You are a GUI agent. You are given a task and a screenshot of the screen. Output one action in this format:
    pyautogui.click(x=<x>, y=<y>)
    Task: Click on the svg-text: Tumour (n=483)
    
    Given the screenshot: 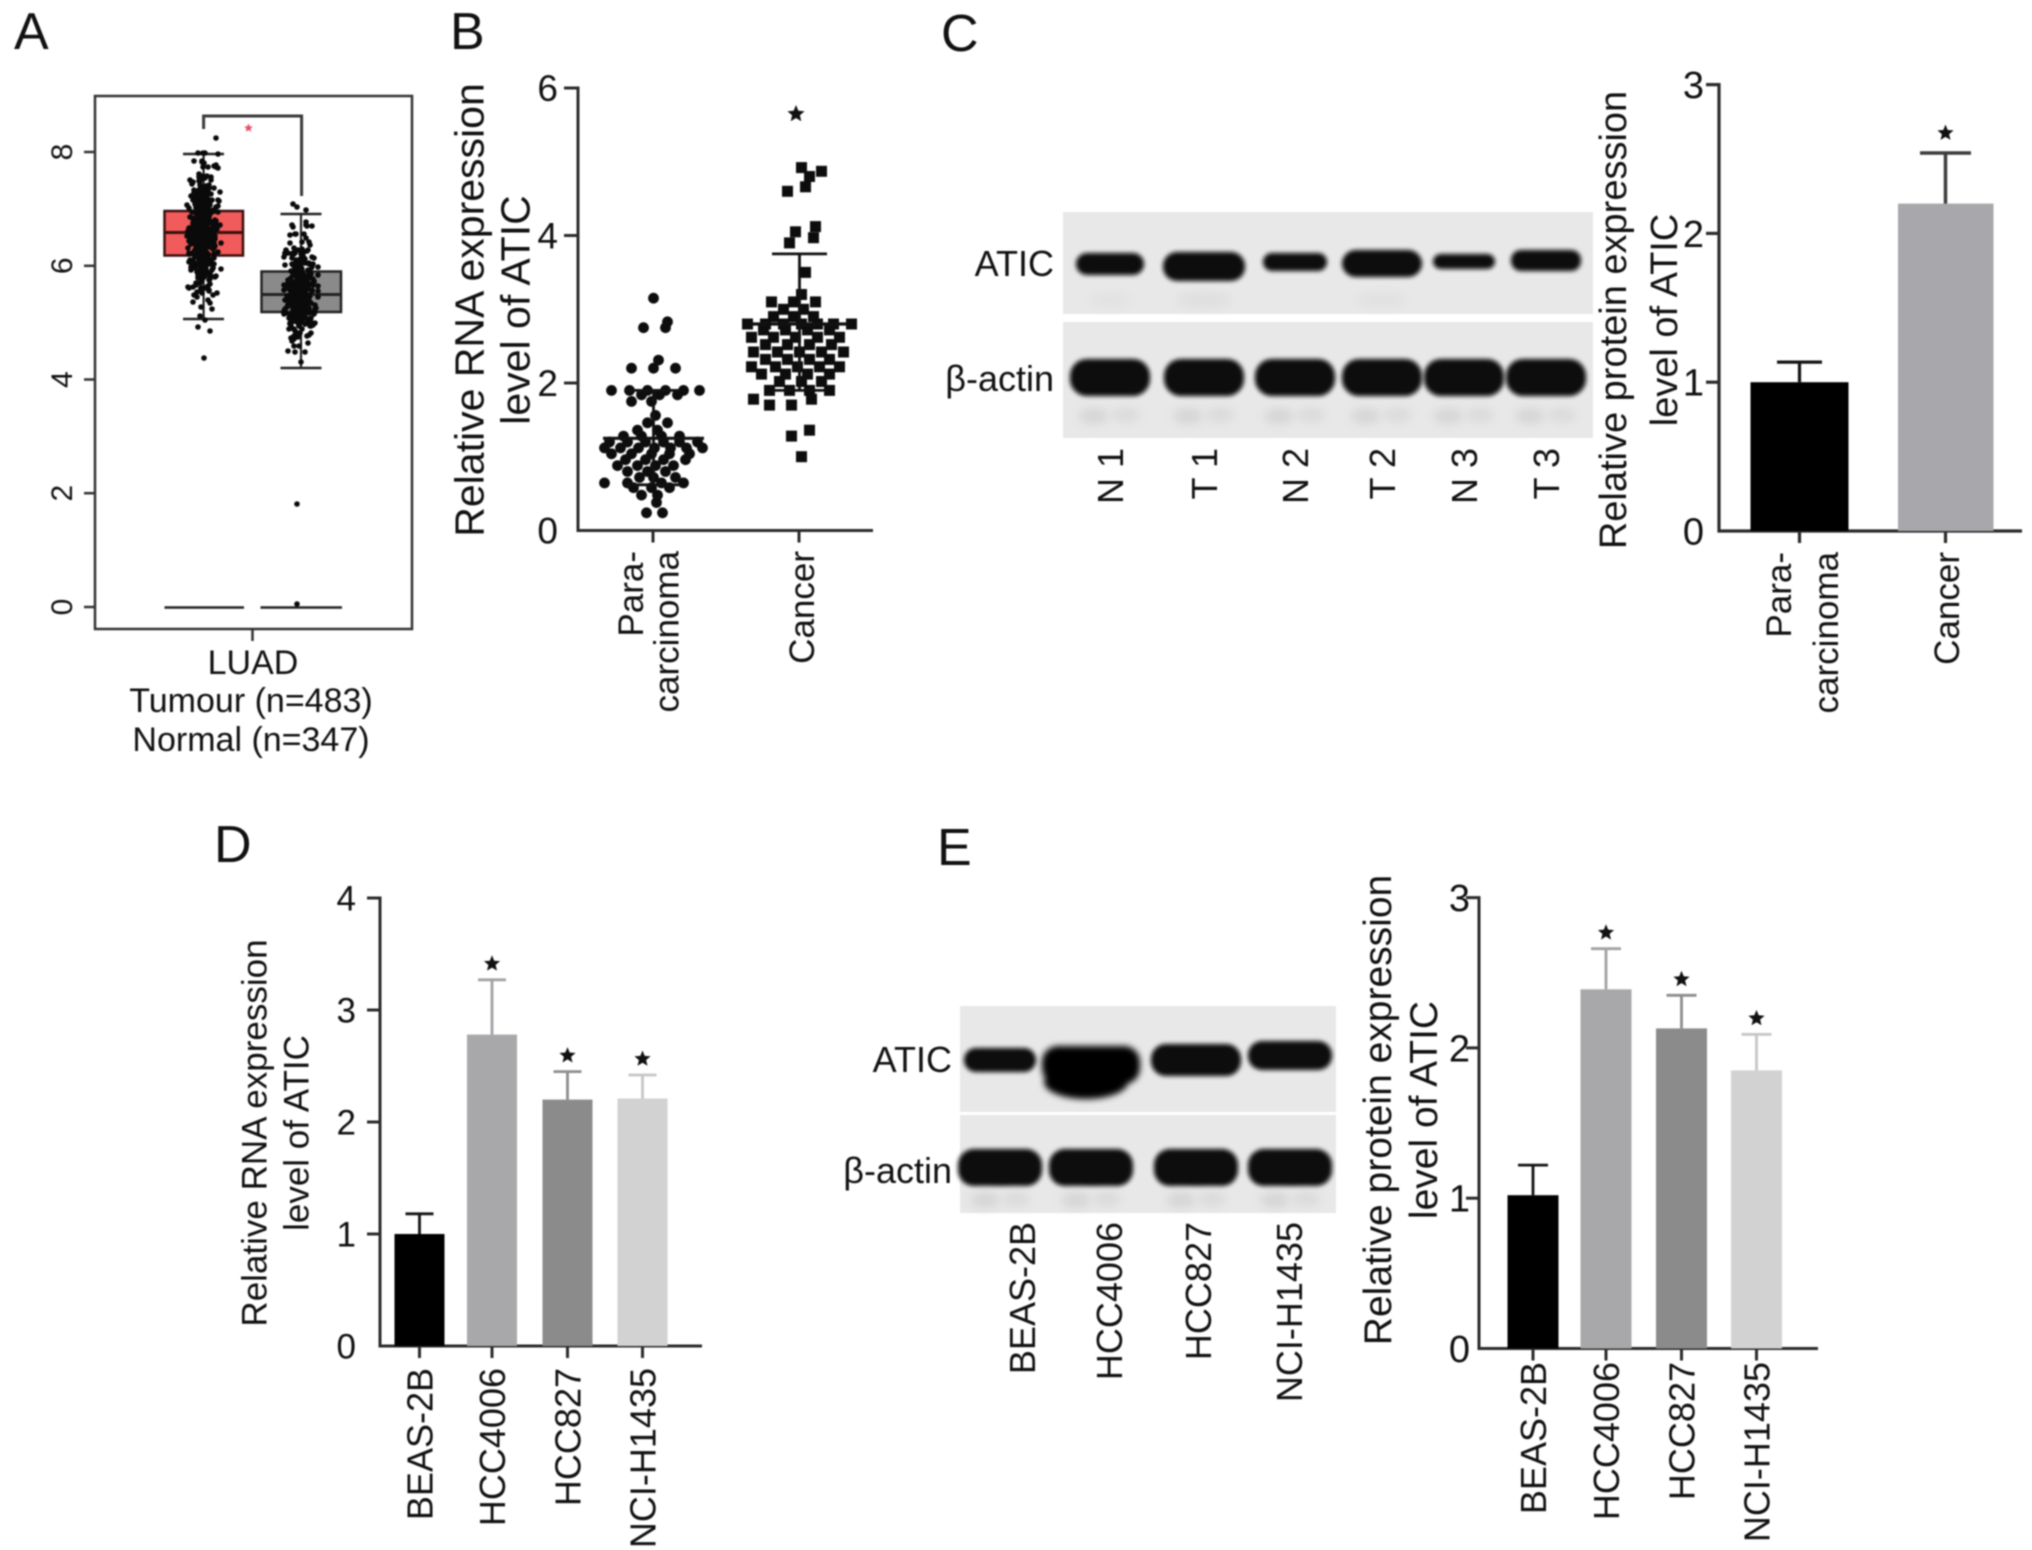 What is the action you would take?
    pyautogui.click(x=250, y=701)
    